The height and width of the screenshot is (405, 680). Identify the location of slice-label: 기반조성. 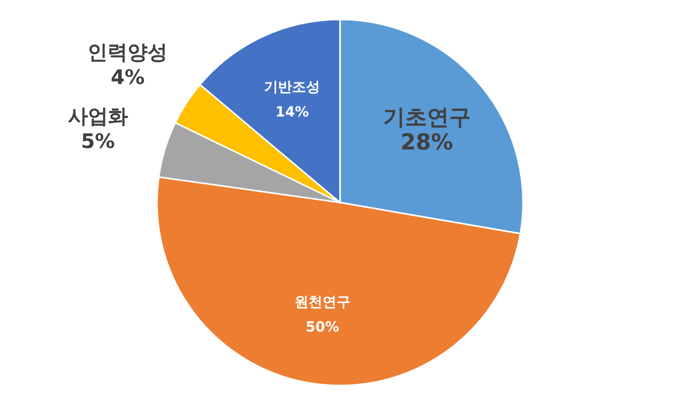
(292, 88).